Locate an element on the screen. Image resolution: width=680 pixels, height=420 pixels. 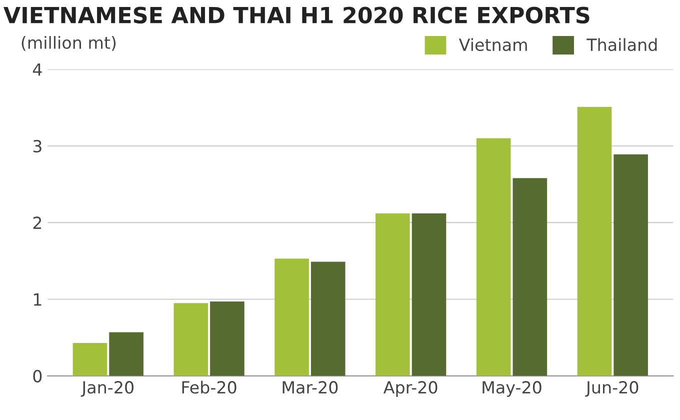
x-tick-label: Jun-20 is located at coordinates (611, 389).